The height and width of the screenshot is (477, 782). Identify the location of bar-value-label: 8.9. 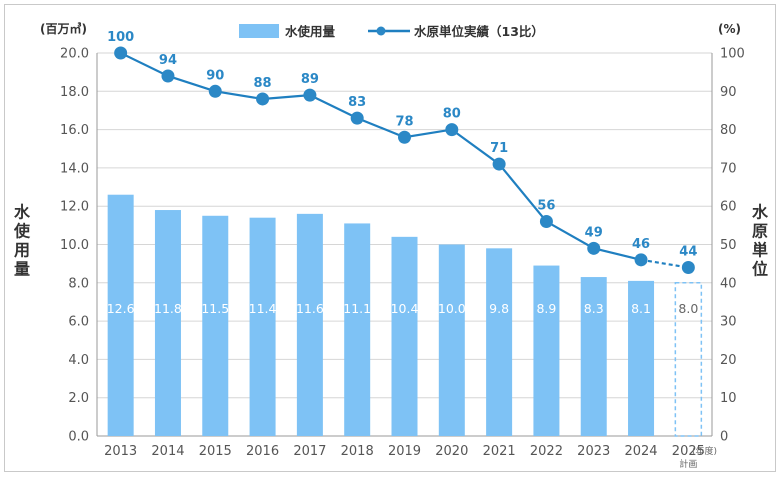
(546, 308).